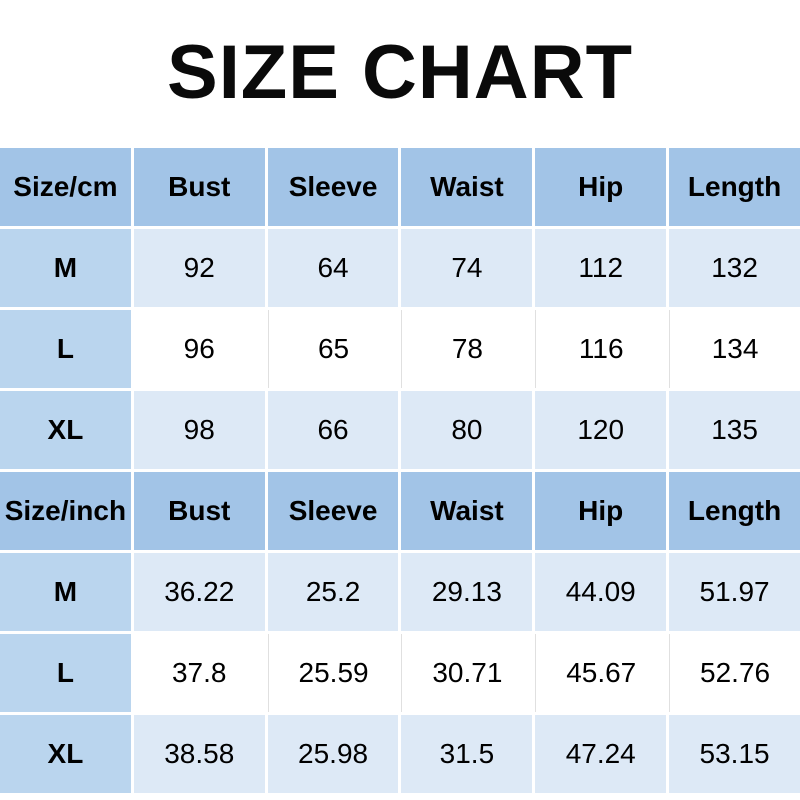 This screenshot has width=800, height=800. Describe the element at coordinates (333, 430) in the screenshot. I see `cell-sleeve: 66` at that location.